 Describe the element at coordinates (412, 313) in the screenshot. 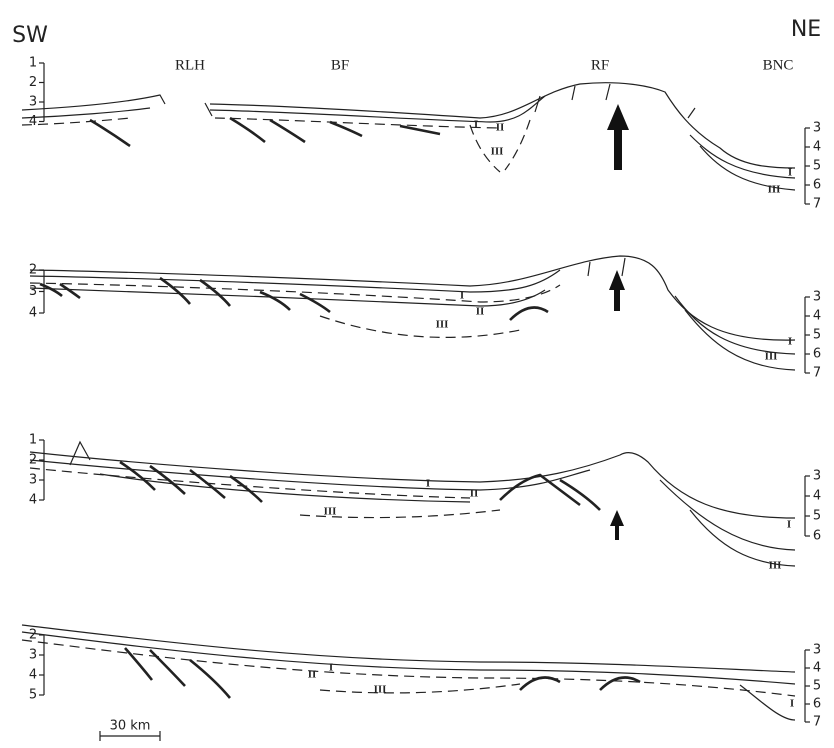

I see `profile-2-lines` at that location.